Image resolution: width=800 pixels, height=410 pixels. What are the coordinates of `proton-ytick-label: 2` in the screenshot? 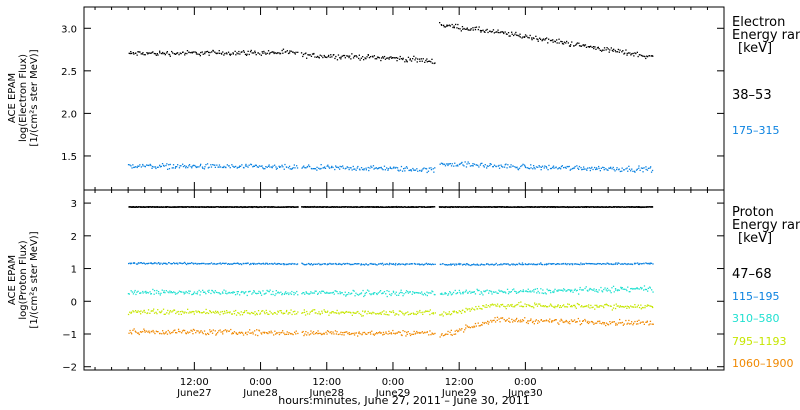 It's located at (74, 237).